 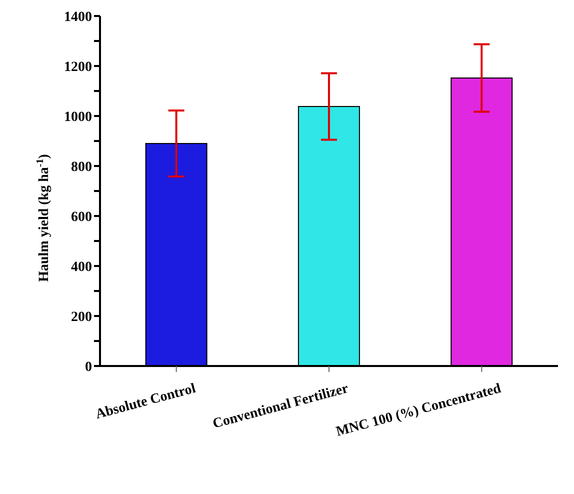 What do you see at coordinates (81, 217) in the screenshot?
I see `y-tick-label: 600` at bounding box center [81, 217].